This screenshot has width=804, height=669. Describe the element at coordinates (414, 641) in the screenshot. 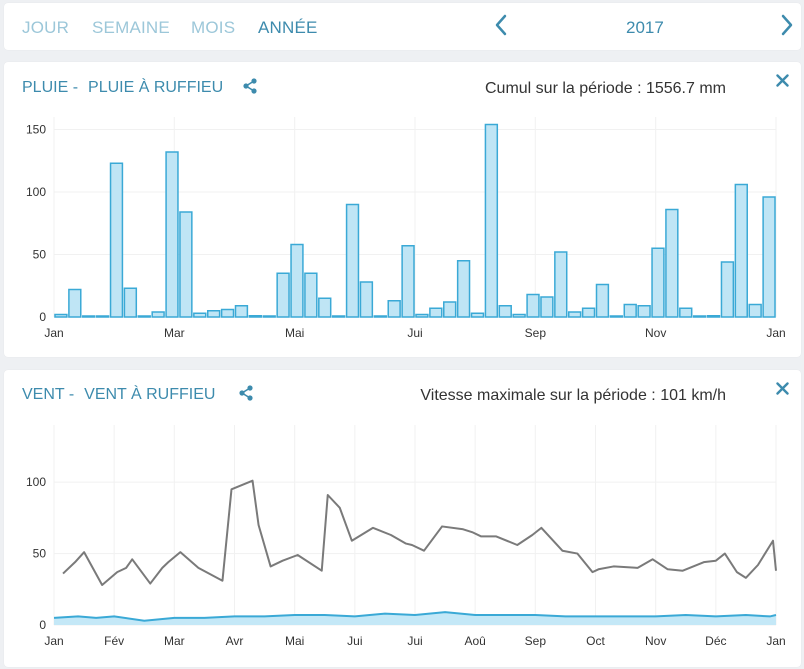

I see `wind-x-tick-label: Jui` at that location.